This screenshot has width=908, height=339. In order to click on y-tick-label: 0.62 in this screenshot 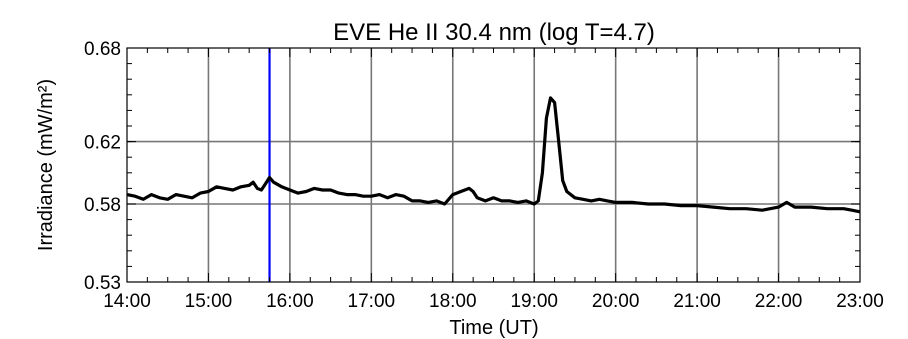, I will do `click(102, 143)`.